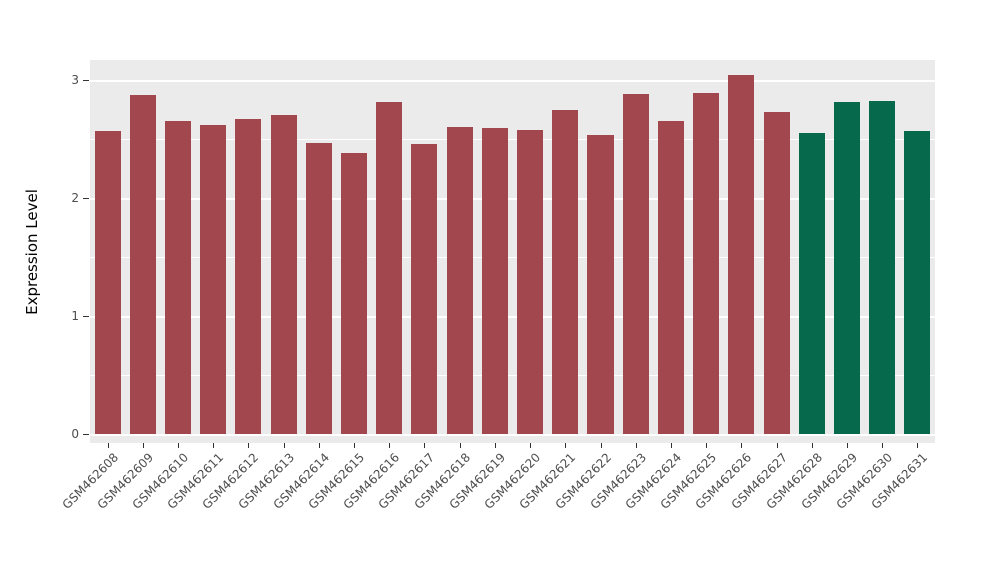 This screenshot has height=580, width=1000. What do you see at coordinates (75, 316) in the screenshot?
I see `y-tick-label: 1` at bounding box center [75, 316].